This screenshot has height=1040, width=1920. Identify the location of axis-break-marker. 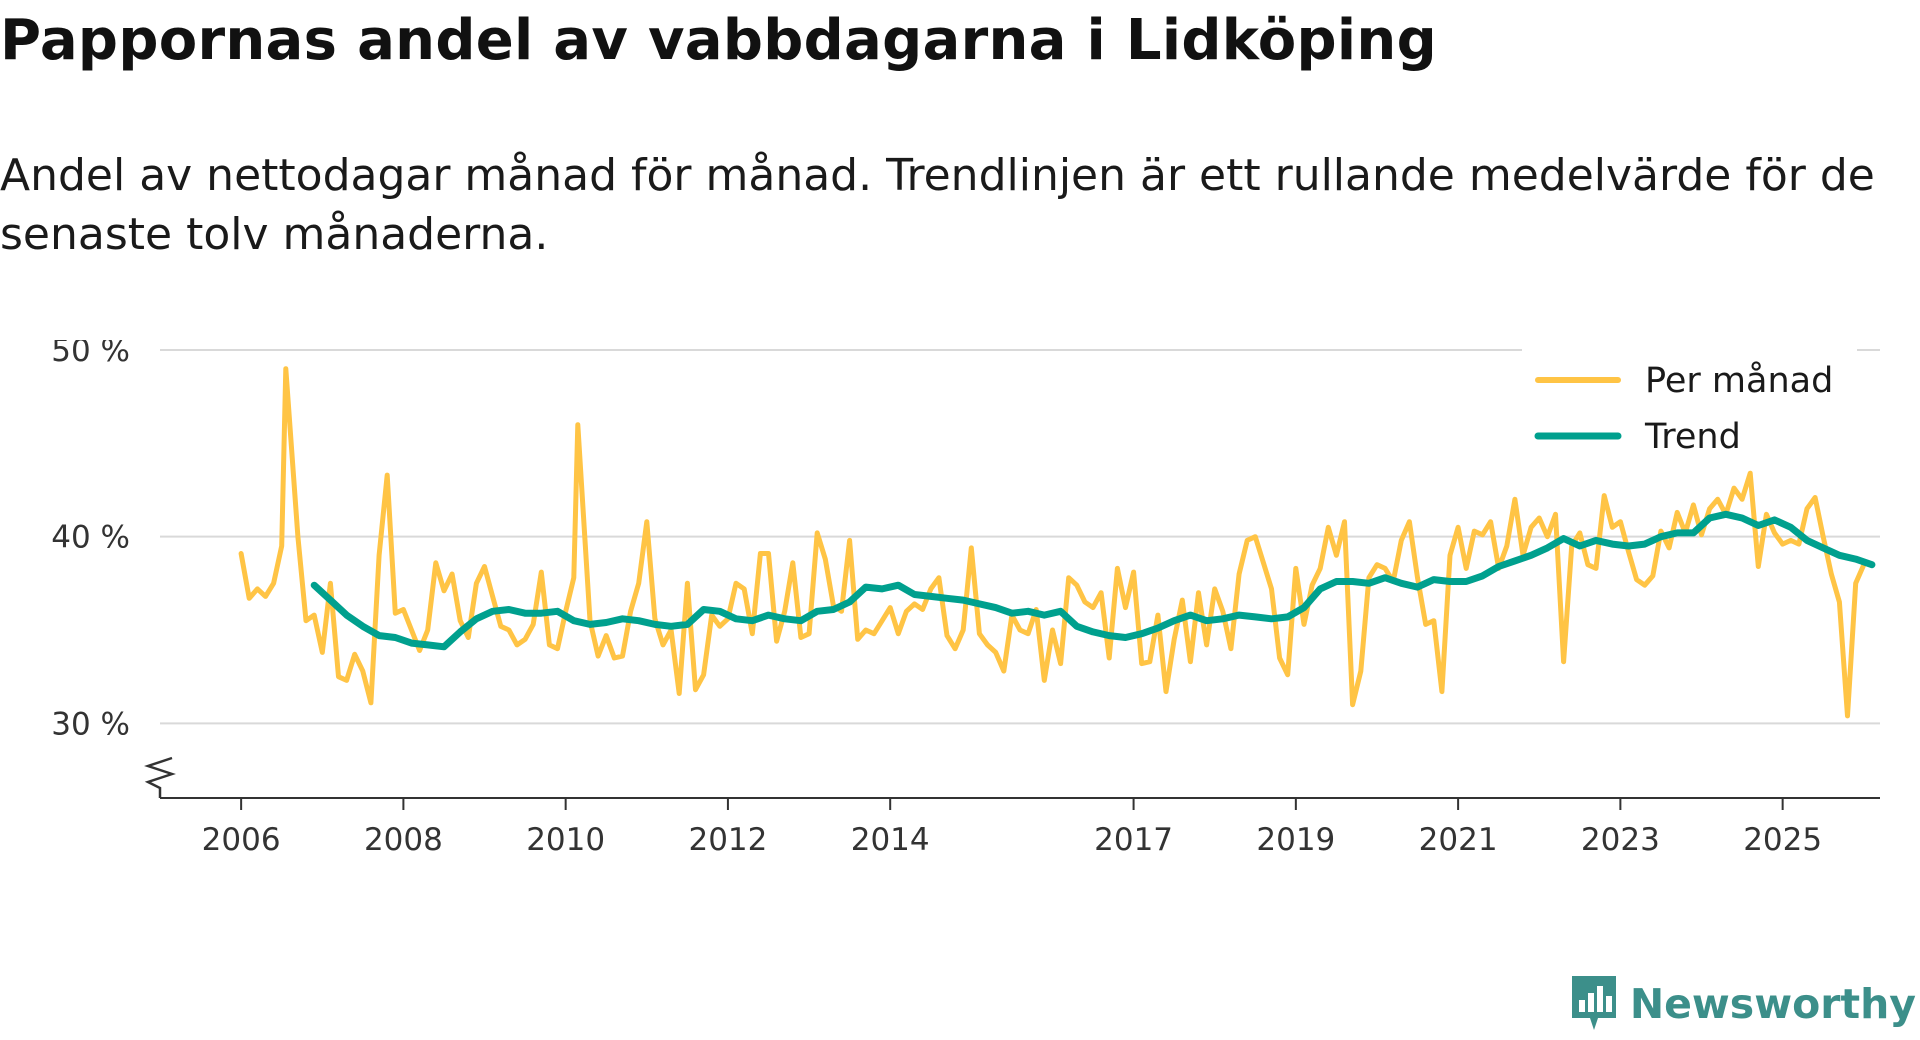
(160, 777).